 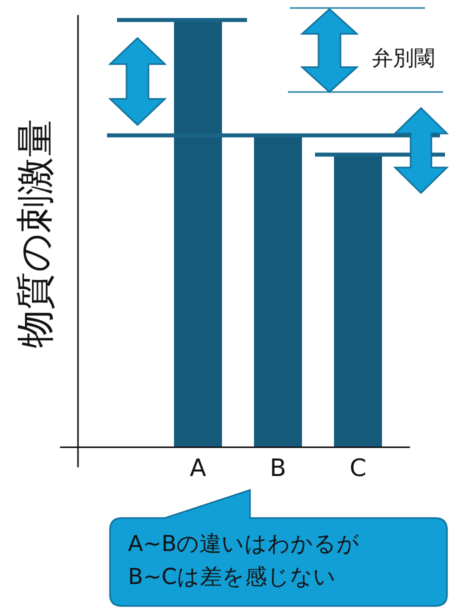 I want to click on annotation: 弁別閾, so click(x=403, y=58).